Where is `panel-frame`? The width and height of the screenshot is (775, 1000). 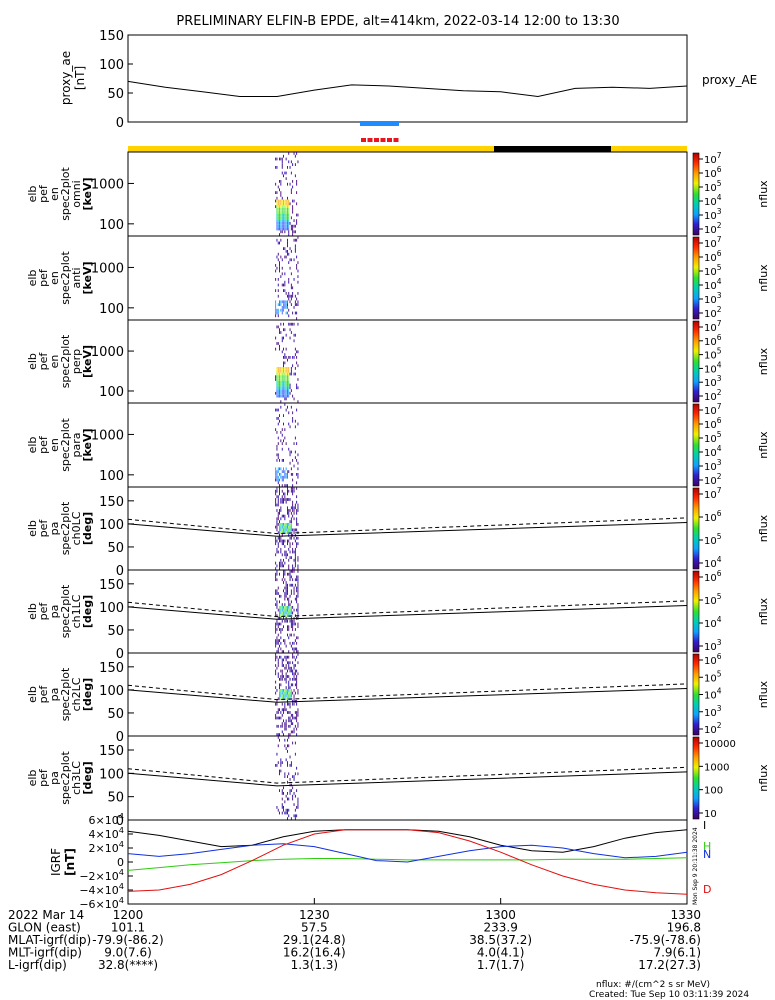 panel-frame is located at coordinates (407, 278).